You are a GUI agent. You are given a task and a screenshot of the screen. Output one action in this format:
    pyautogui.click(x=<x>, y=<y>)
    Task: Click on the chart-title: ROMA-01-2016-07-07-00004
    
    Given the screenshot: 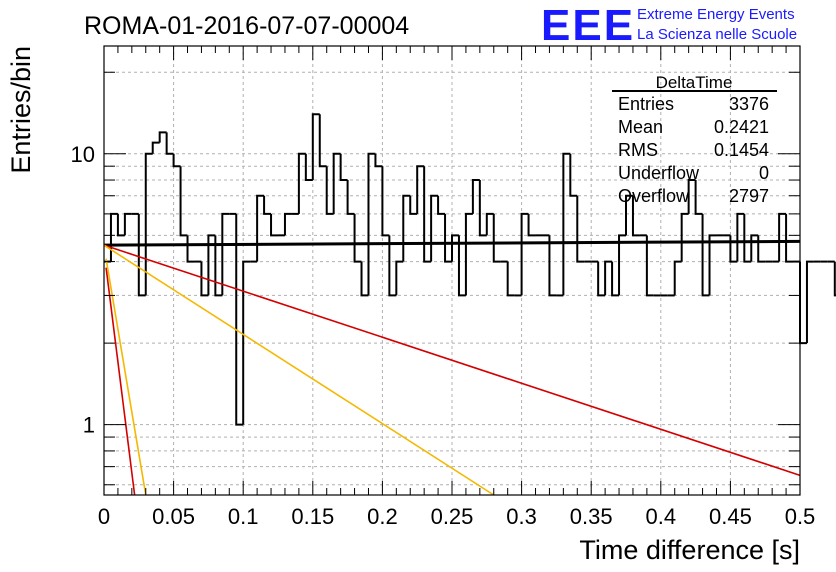 What is the action you would take?
    pyautogui.click(x=246, y=26)
    